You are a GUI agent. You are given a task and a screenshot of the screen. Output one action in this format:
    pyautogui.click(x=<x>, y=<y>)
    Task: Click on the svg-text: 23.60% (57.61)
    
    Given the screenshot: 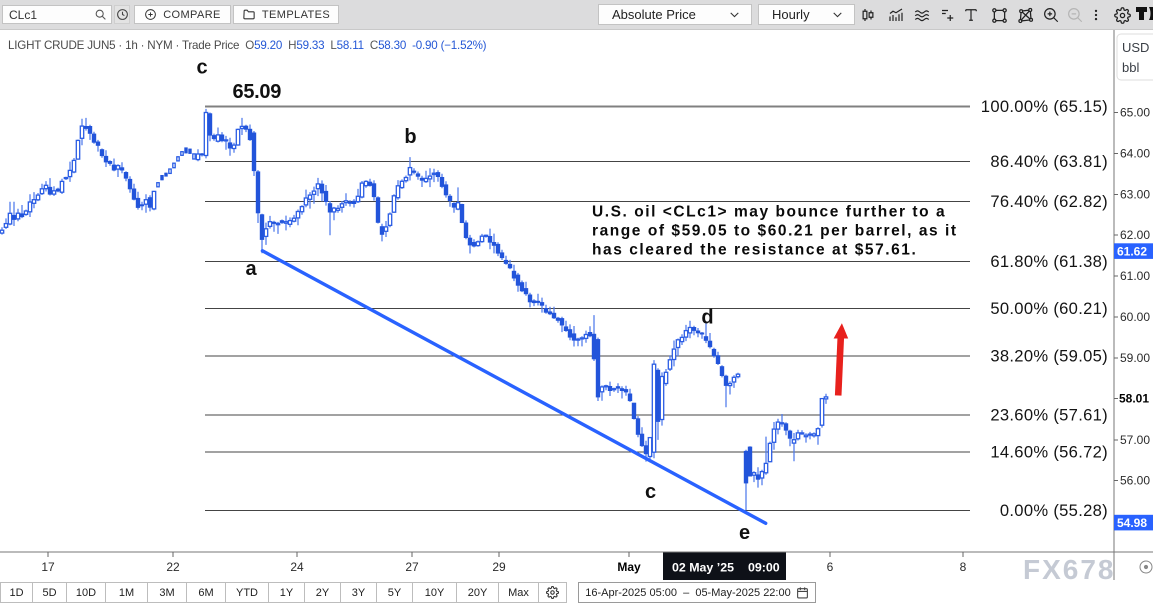 What is the action you would take?
    pyautogui.click(x=1049, y=415)
    